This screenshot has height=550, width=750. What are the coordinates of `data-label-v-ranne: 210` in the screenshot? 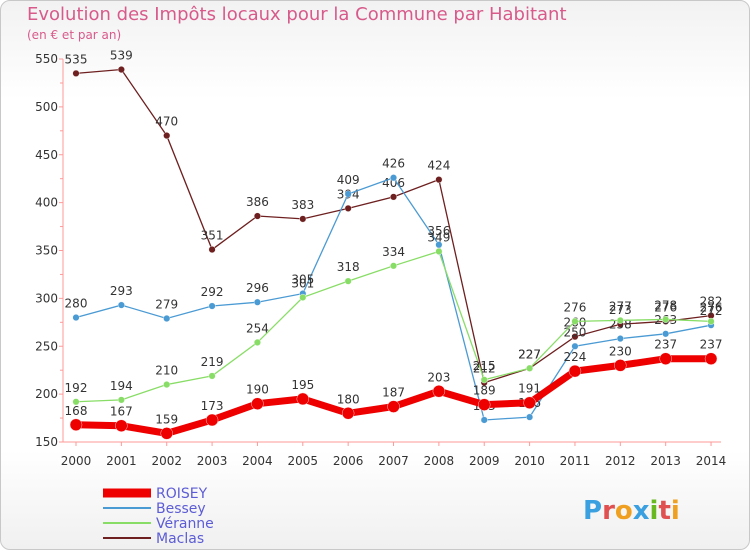 It's located at (166, 371).